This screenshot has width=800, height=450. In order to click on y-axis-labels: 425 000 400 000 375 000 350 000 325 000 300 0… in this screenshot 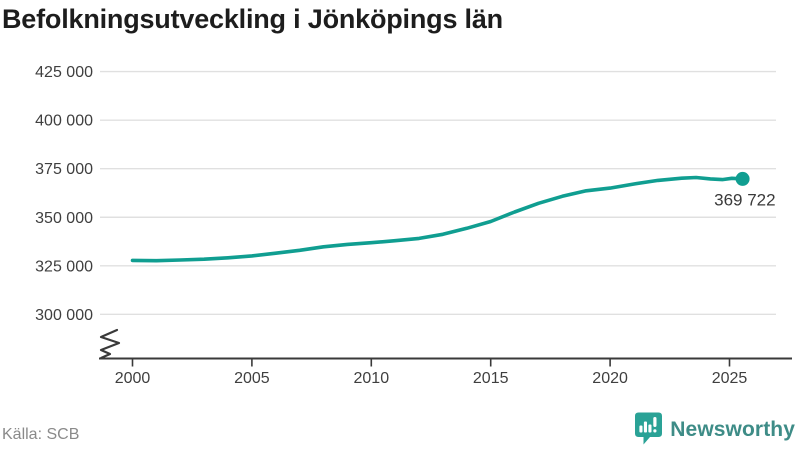, I will do `click(64, 194)`.